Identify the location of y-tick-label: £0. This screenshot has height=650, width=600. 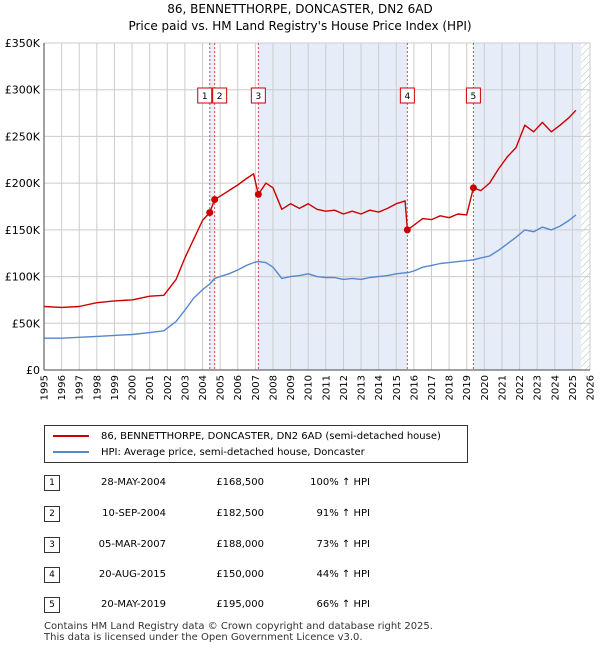
(33, 370).